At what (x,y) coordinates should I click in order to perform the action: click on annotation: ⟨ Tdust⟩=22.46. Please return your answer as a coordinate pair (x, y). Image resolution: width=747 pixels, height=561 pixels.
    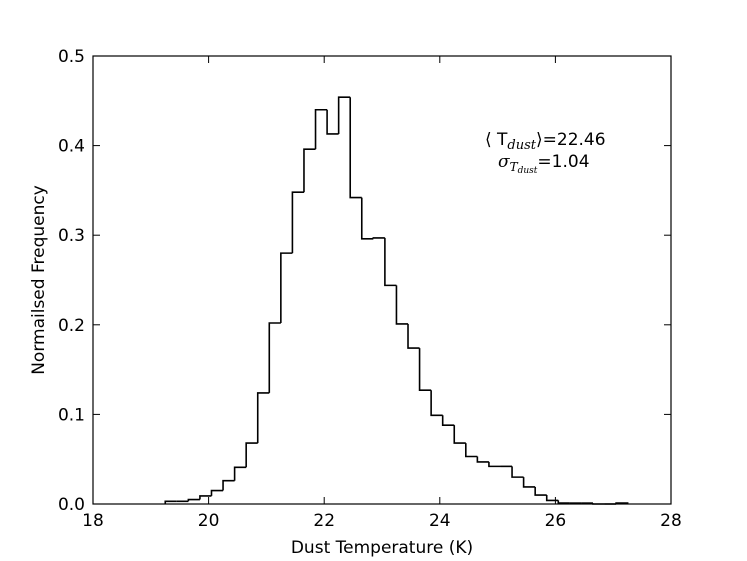
    Looking at the image, I should click on (545, 141).